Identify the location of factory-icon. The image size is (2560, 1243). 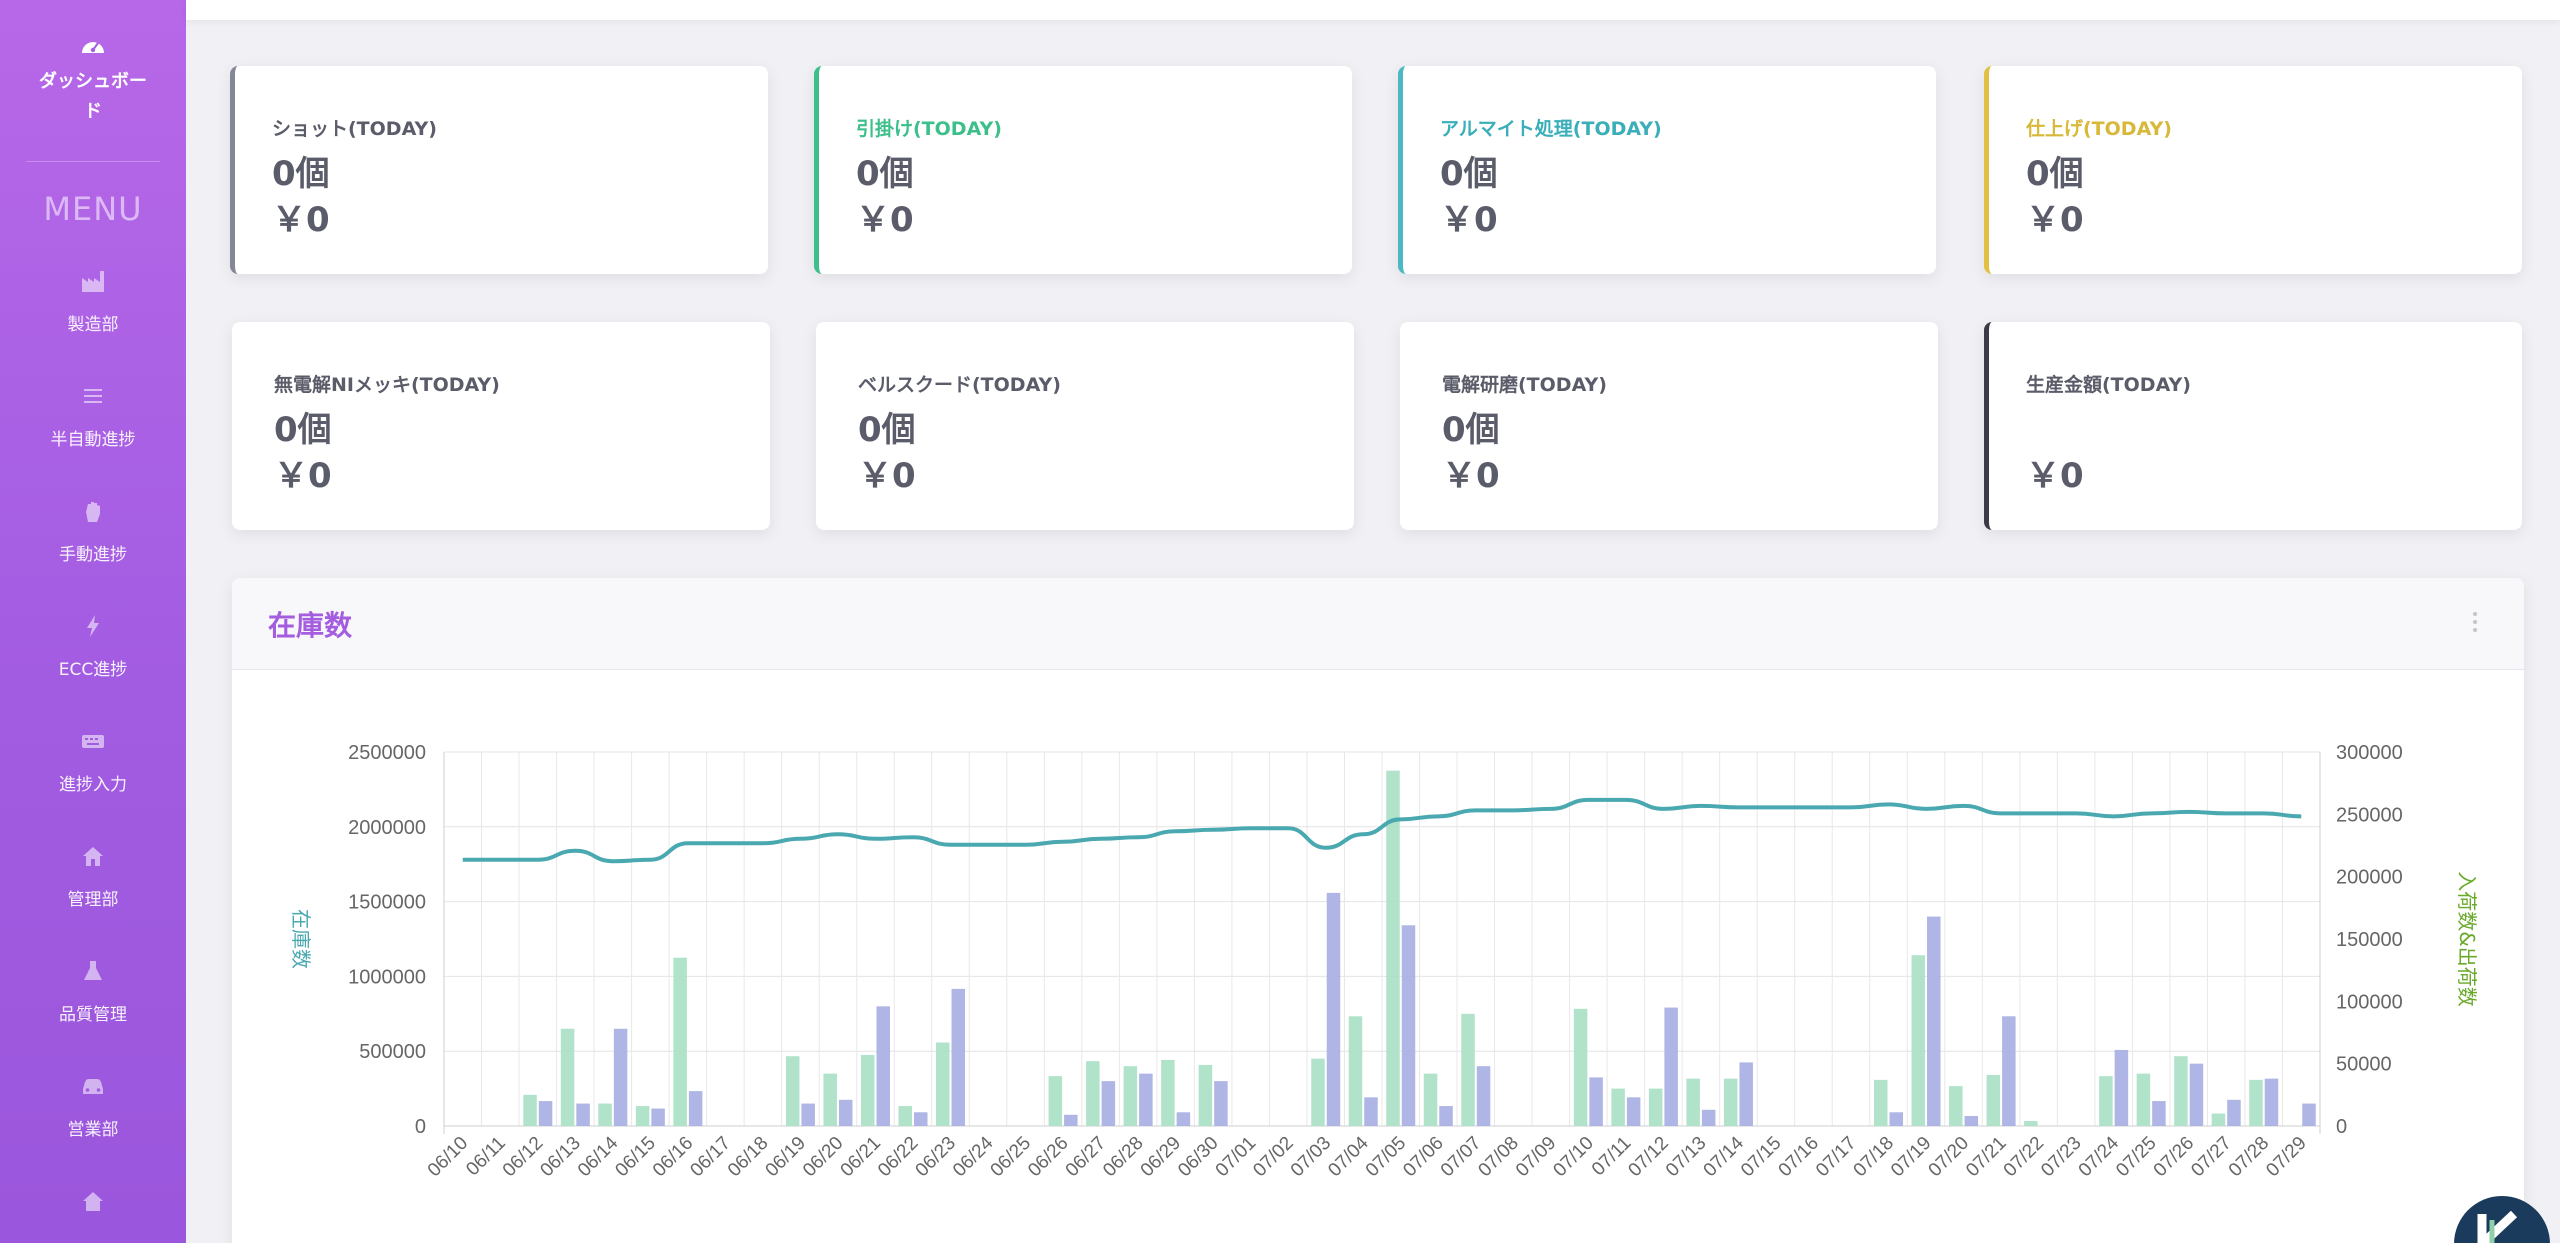
(93, 281).